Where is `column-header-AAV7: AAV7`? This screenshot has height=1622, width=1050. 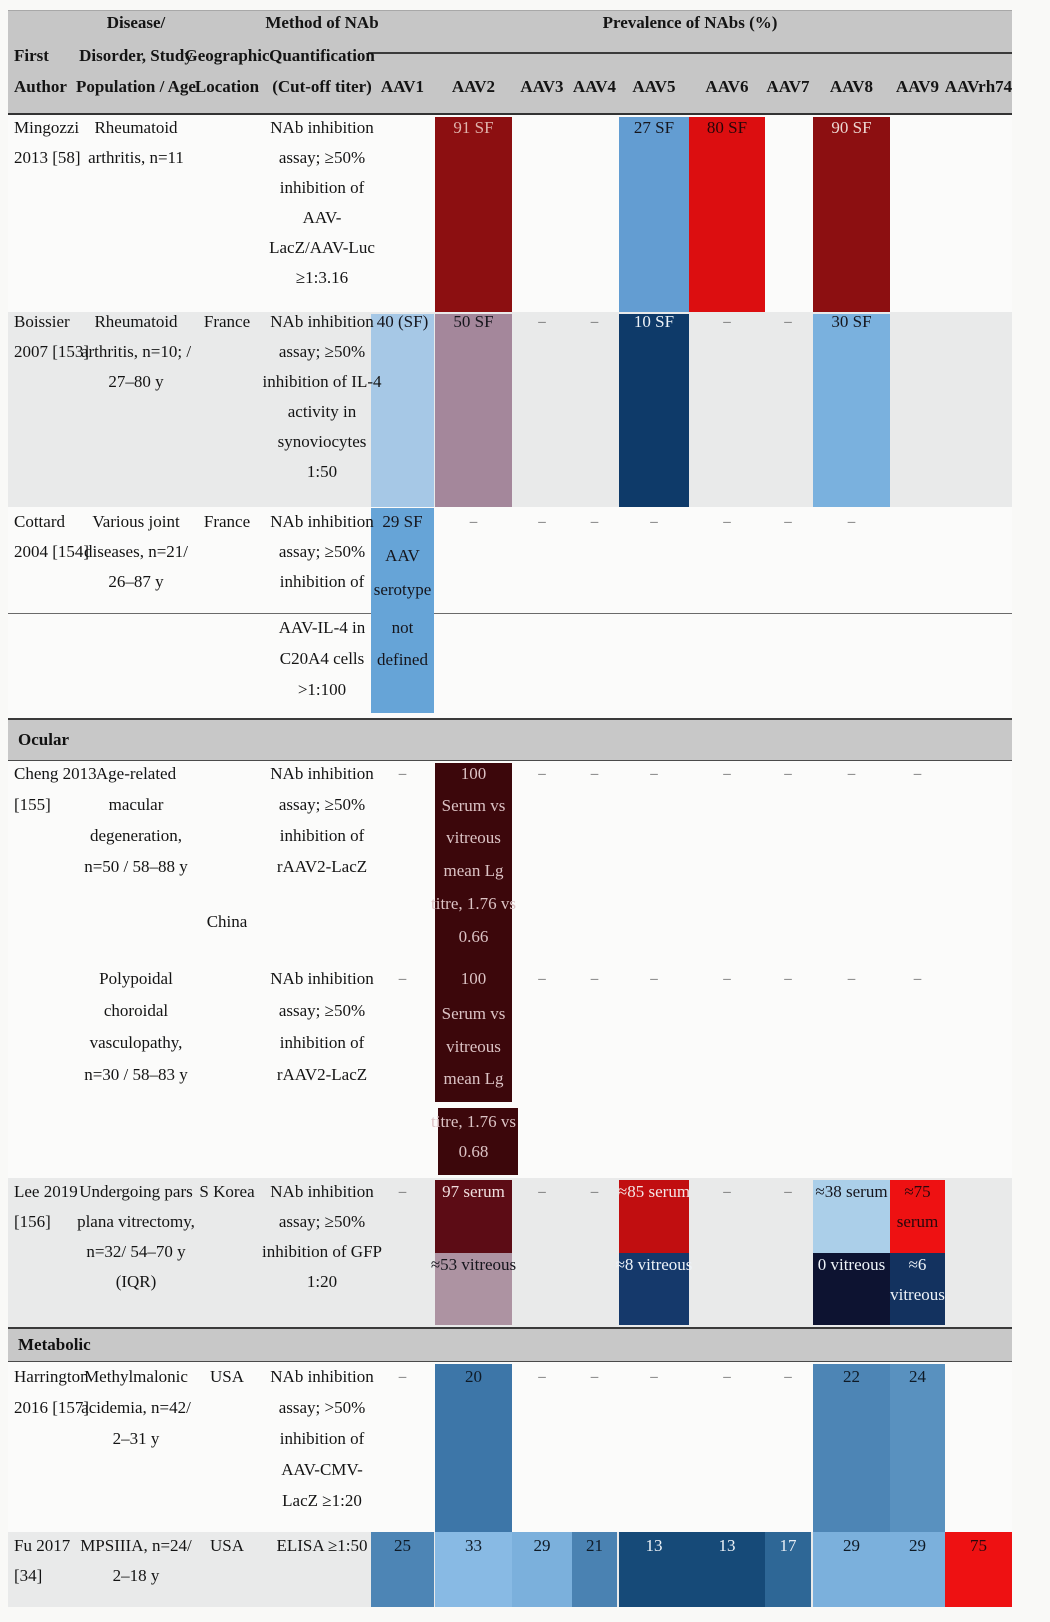
column-header-AAV7: AAV7 is located at coordinates (788, 86).